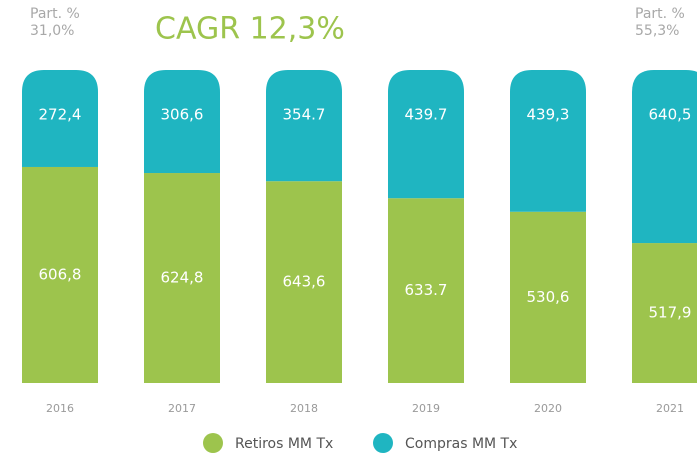 The image size is (697, 461). What do you see at coordinates (548, 408) in the screenshot?
I see `x-tick-label: 2020` at bounding box center [548, 408].